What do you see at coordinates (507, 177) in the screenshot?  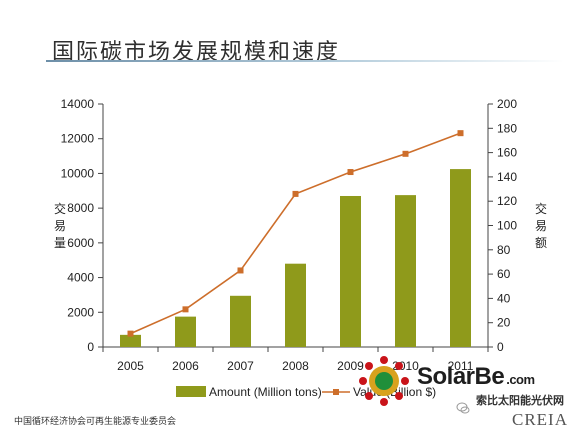 I see `right-tick-label: 140` at bounding box center [507, 177].